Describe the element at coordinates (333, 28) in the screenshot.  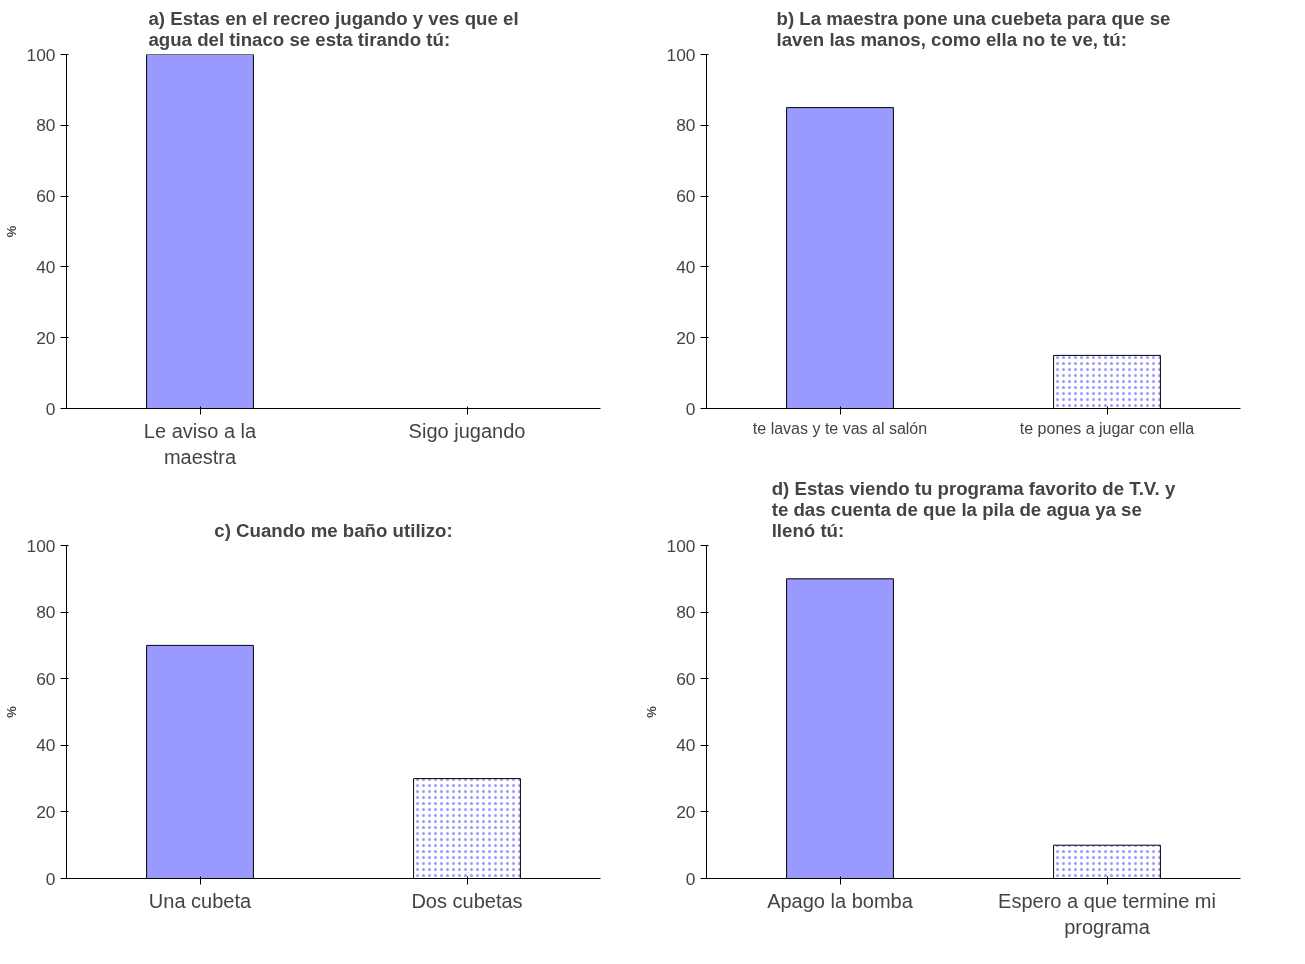
I see `chart-title: a) Estas en el recreo jugando y ves que el agua del tinaco se esta tirando tú:` at that location.